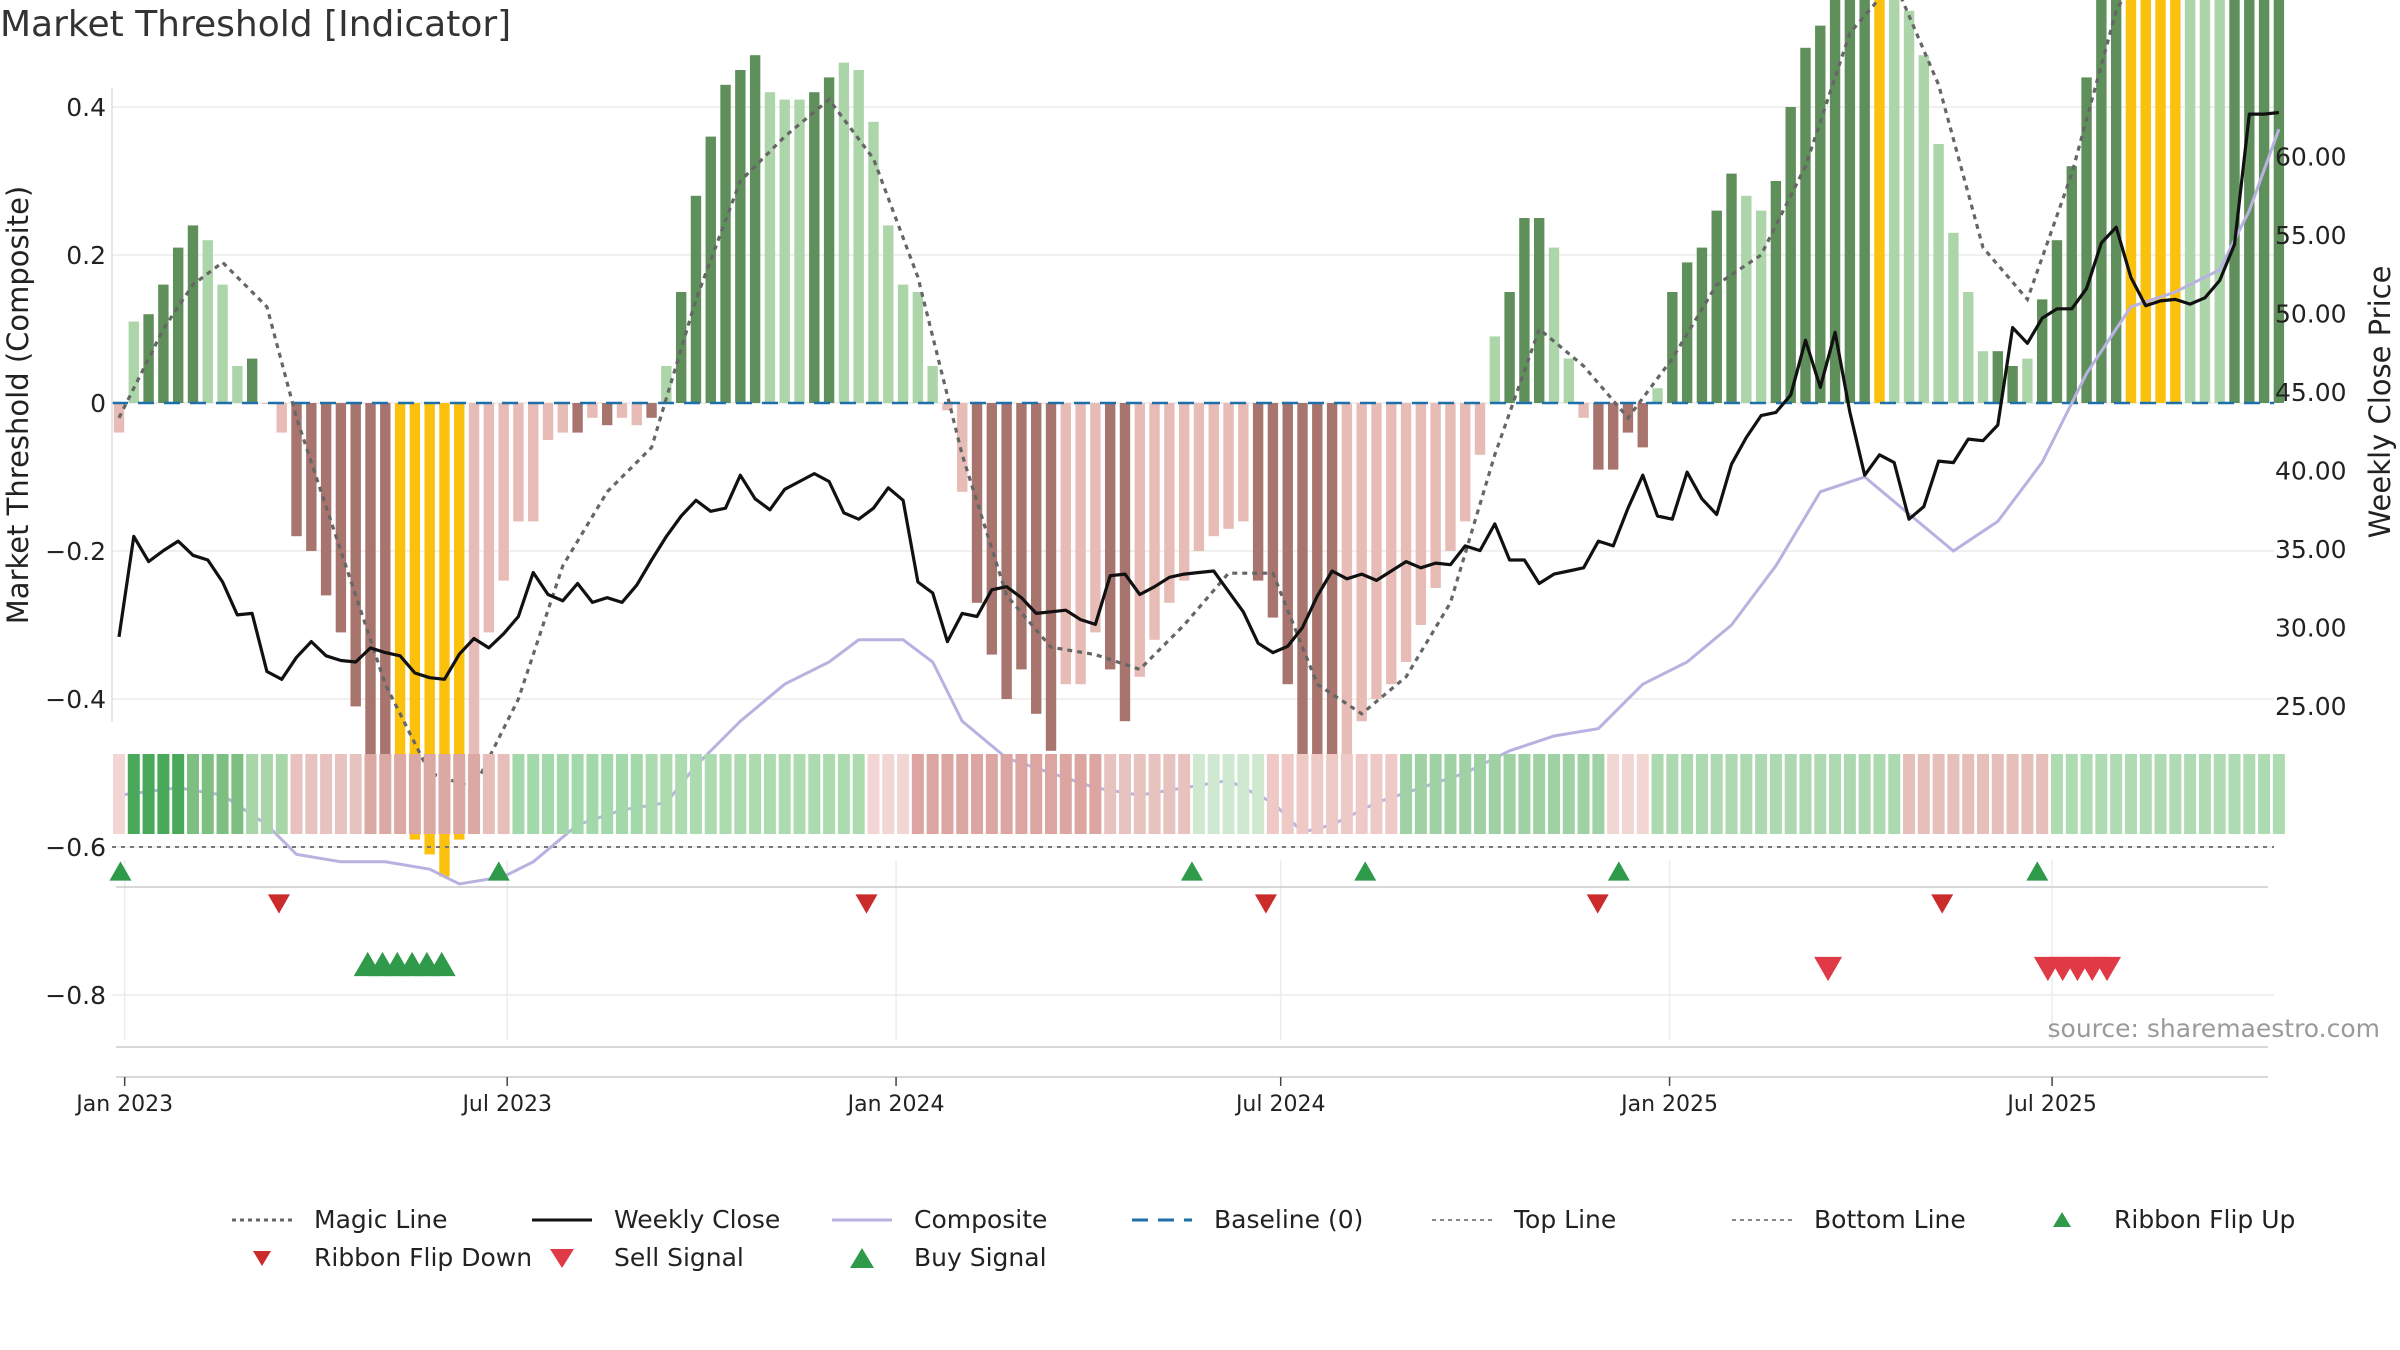 This screenshot has width=2400, height=1350. What do you see at coordinates (1289, 1219) in the screenshot?
I see `legend-label: Baseline (0)` at bounding box center [1289, 1219].